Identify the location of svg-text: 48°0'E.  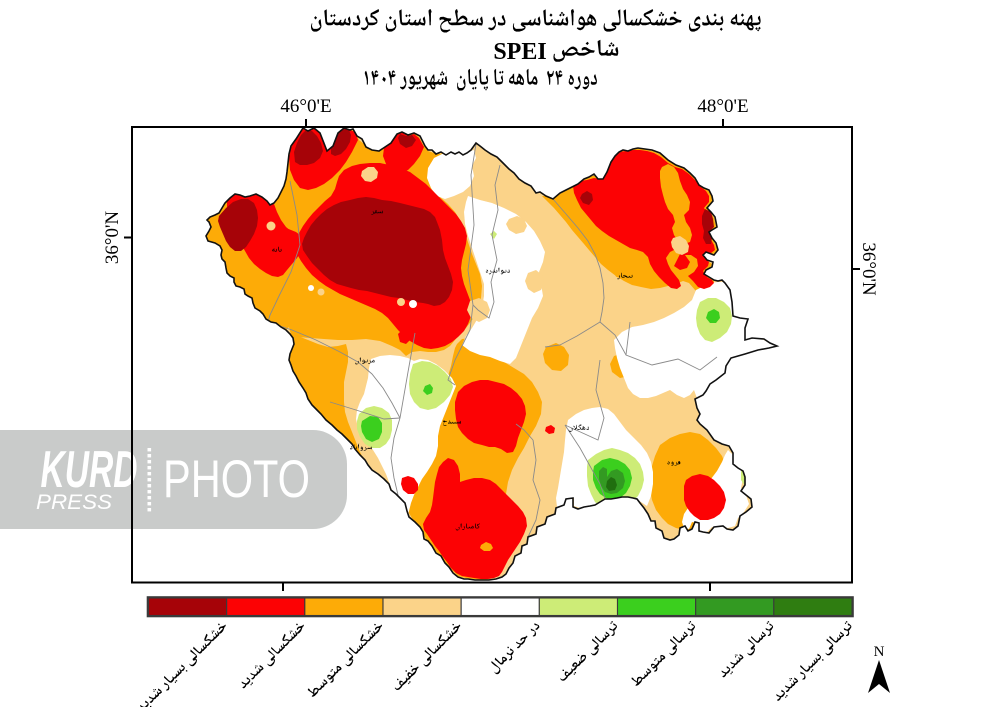
(722, 106).